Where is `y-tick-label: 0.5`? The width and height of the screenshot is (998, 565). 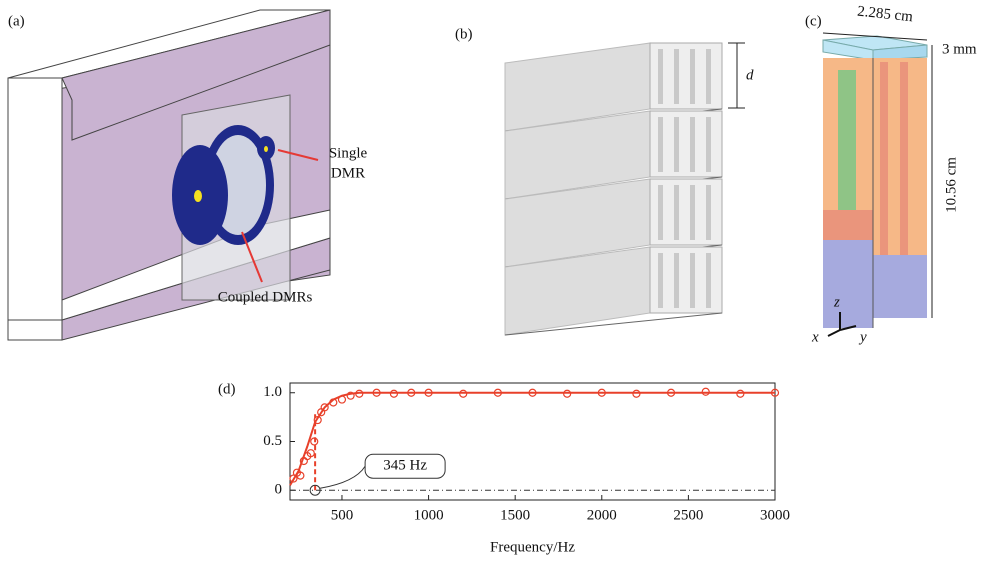
y-tick-label: 0.5 is located at coordinates (272, 441).